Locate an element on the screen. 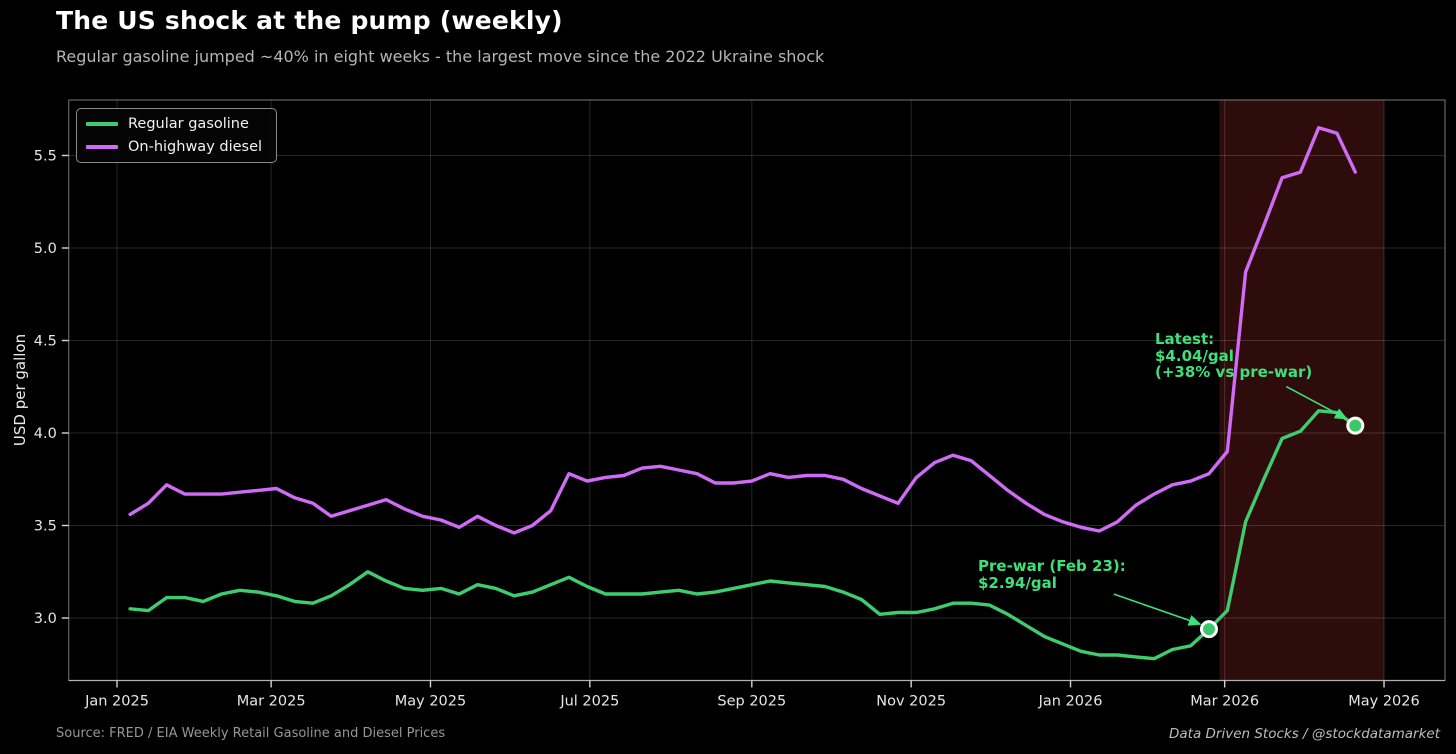 This screenshot has width=1456, height=754. x-tick-label: May 2026 is located at coordinates (1384, 702).